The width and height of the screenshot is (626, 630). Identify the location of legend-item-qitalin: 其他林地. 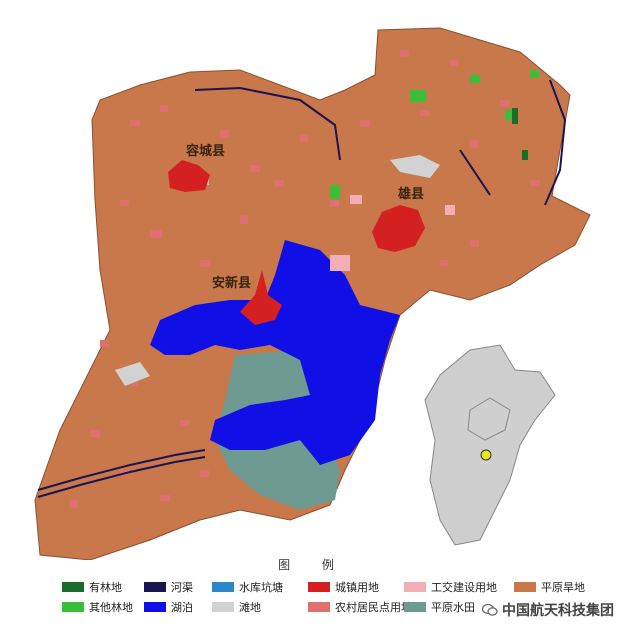
(97, 606).